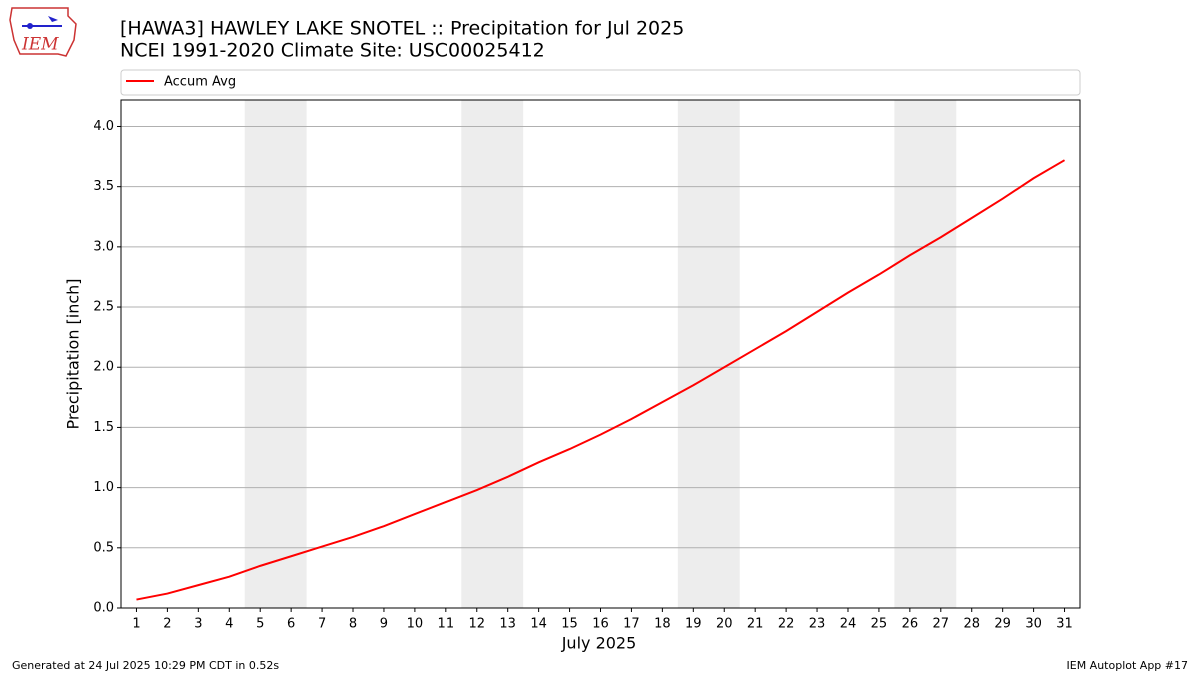 The height and width of the screenshot is (675, 1200). Describe the element at coordinates (755, 624) in the screenshot. I see `x-tick-label: 21` at that location.